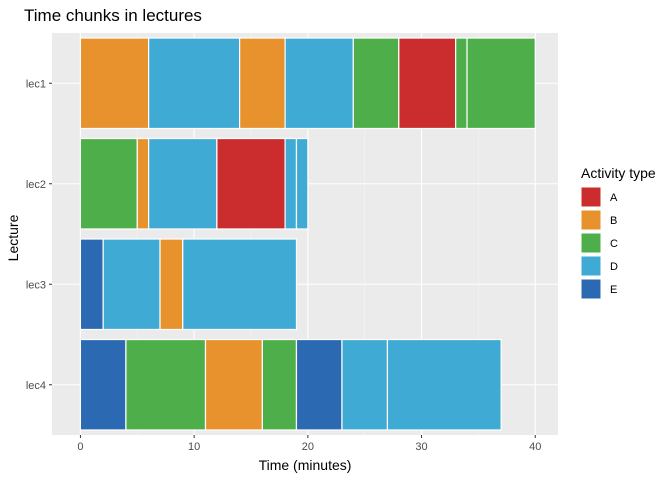 The width and height of the screenshot is (672, 480). Describe the element at coordinates (618, 173) in the screenshot. I see `legend-title: Activity type` at that location.